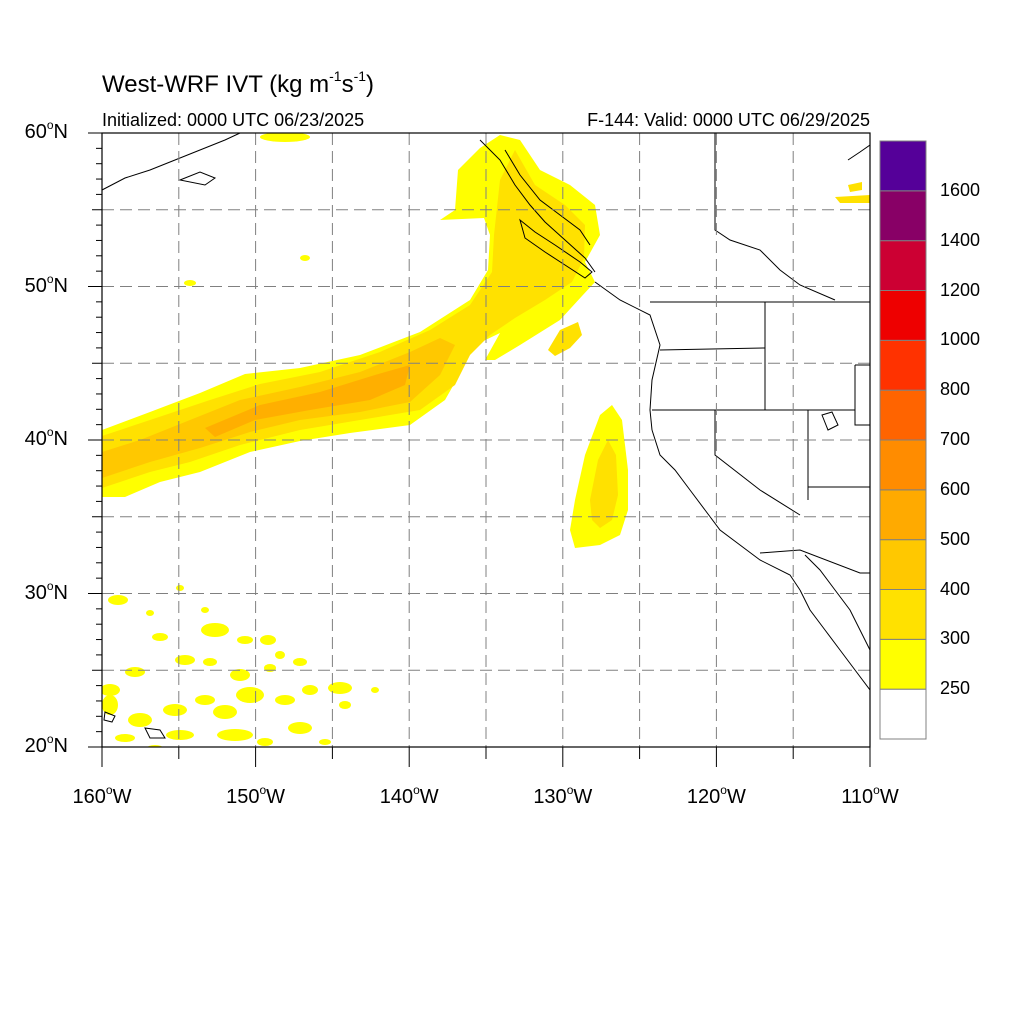 This screenshot has height=1024, width=1024. Describe the element at coordinates (716, 795) in the screenshot. I see `lon-tick-label: 120oW` at that location.